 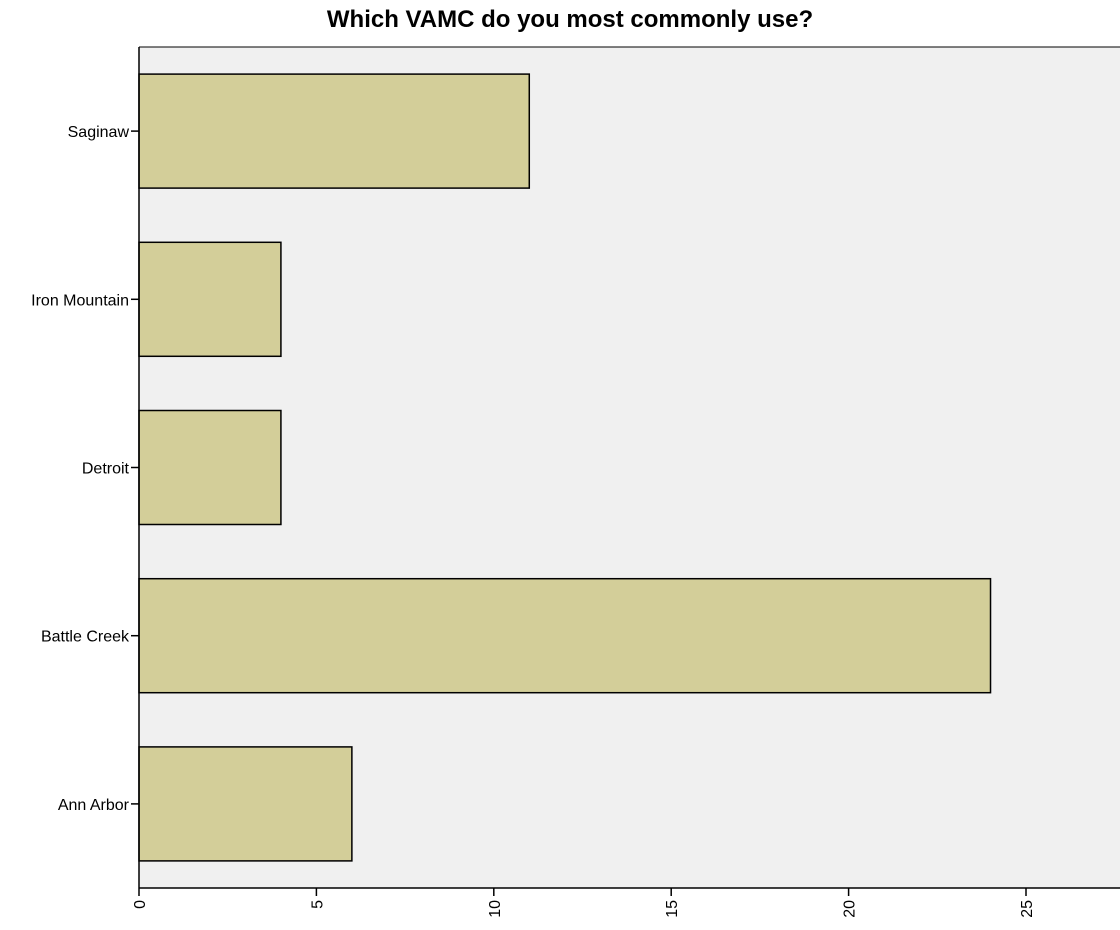 I want to click on x-tick-label: 20, so click(x=850, y=909).